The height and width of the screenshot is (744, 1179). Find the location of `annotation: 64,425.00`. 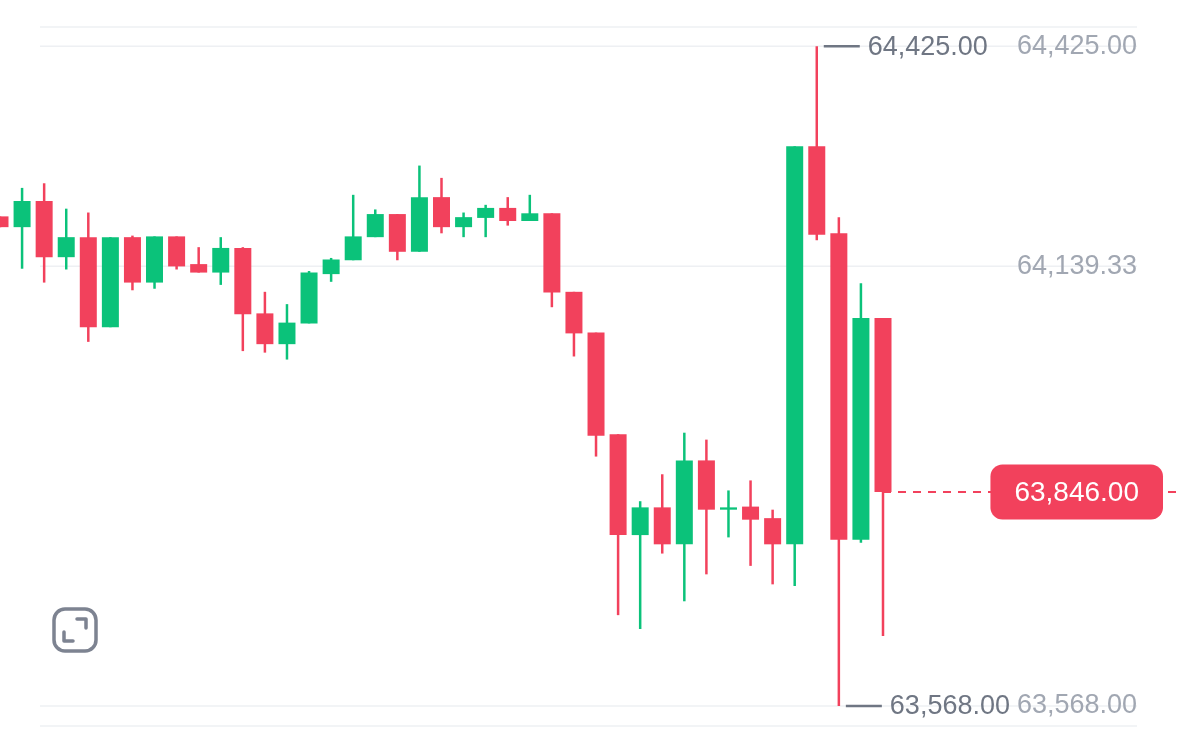

annotation: 64,425.00 is located at coordinates (927, 45).